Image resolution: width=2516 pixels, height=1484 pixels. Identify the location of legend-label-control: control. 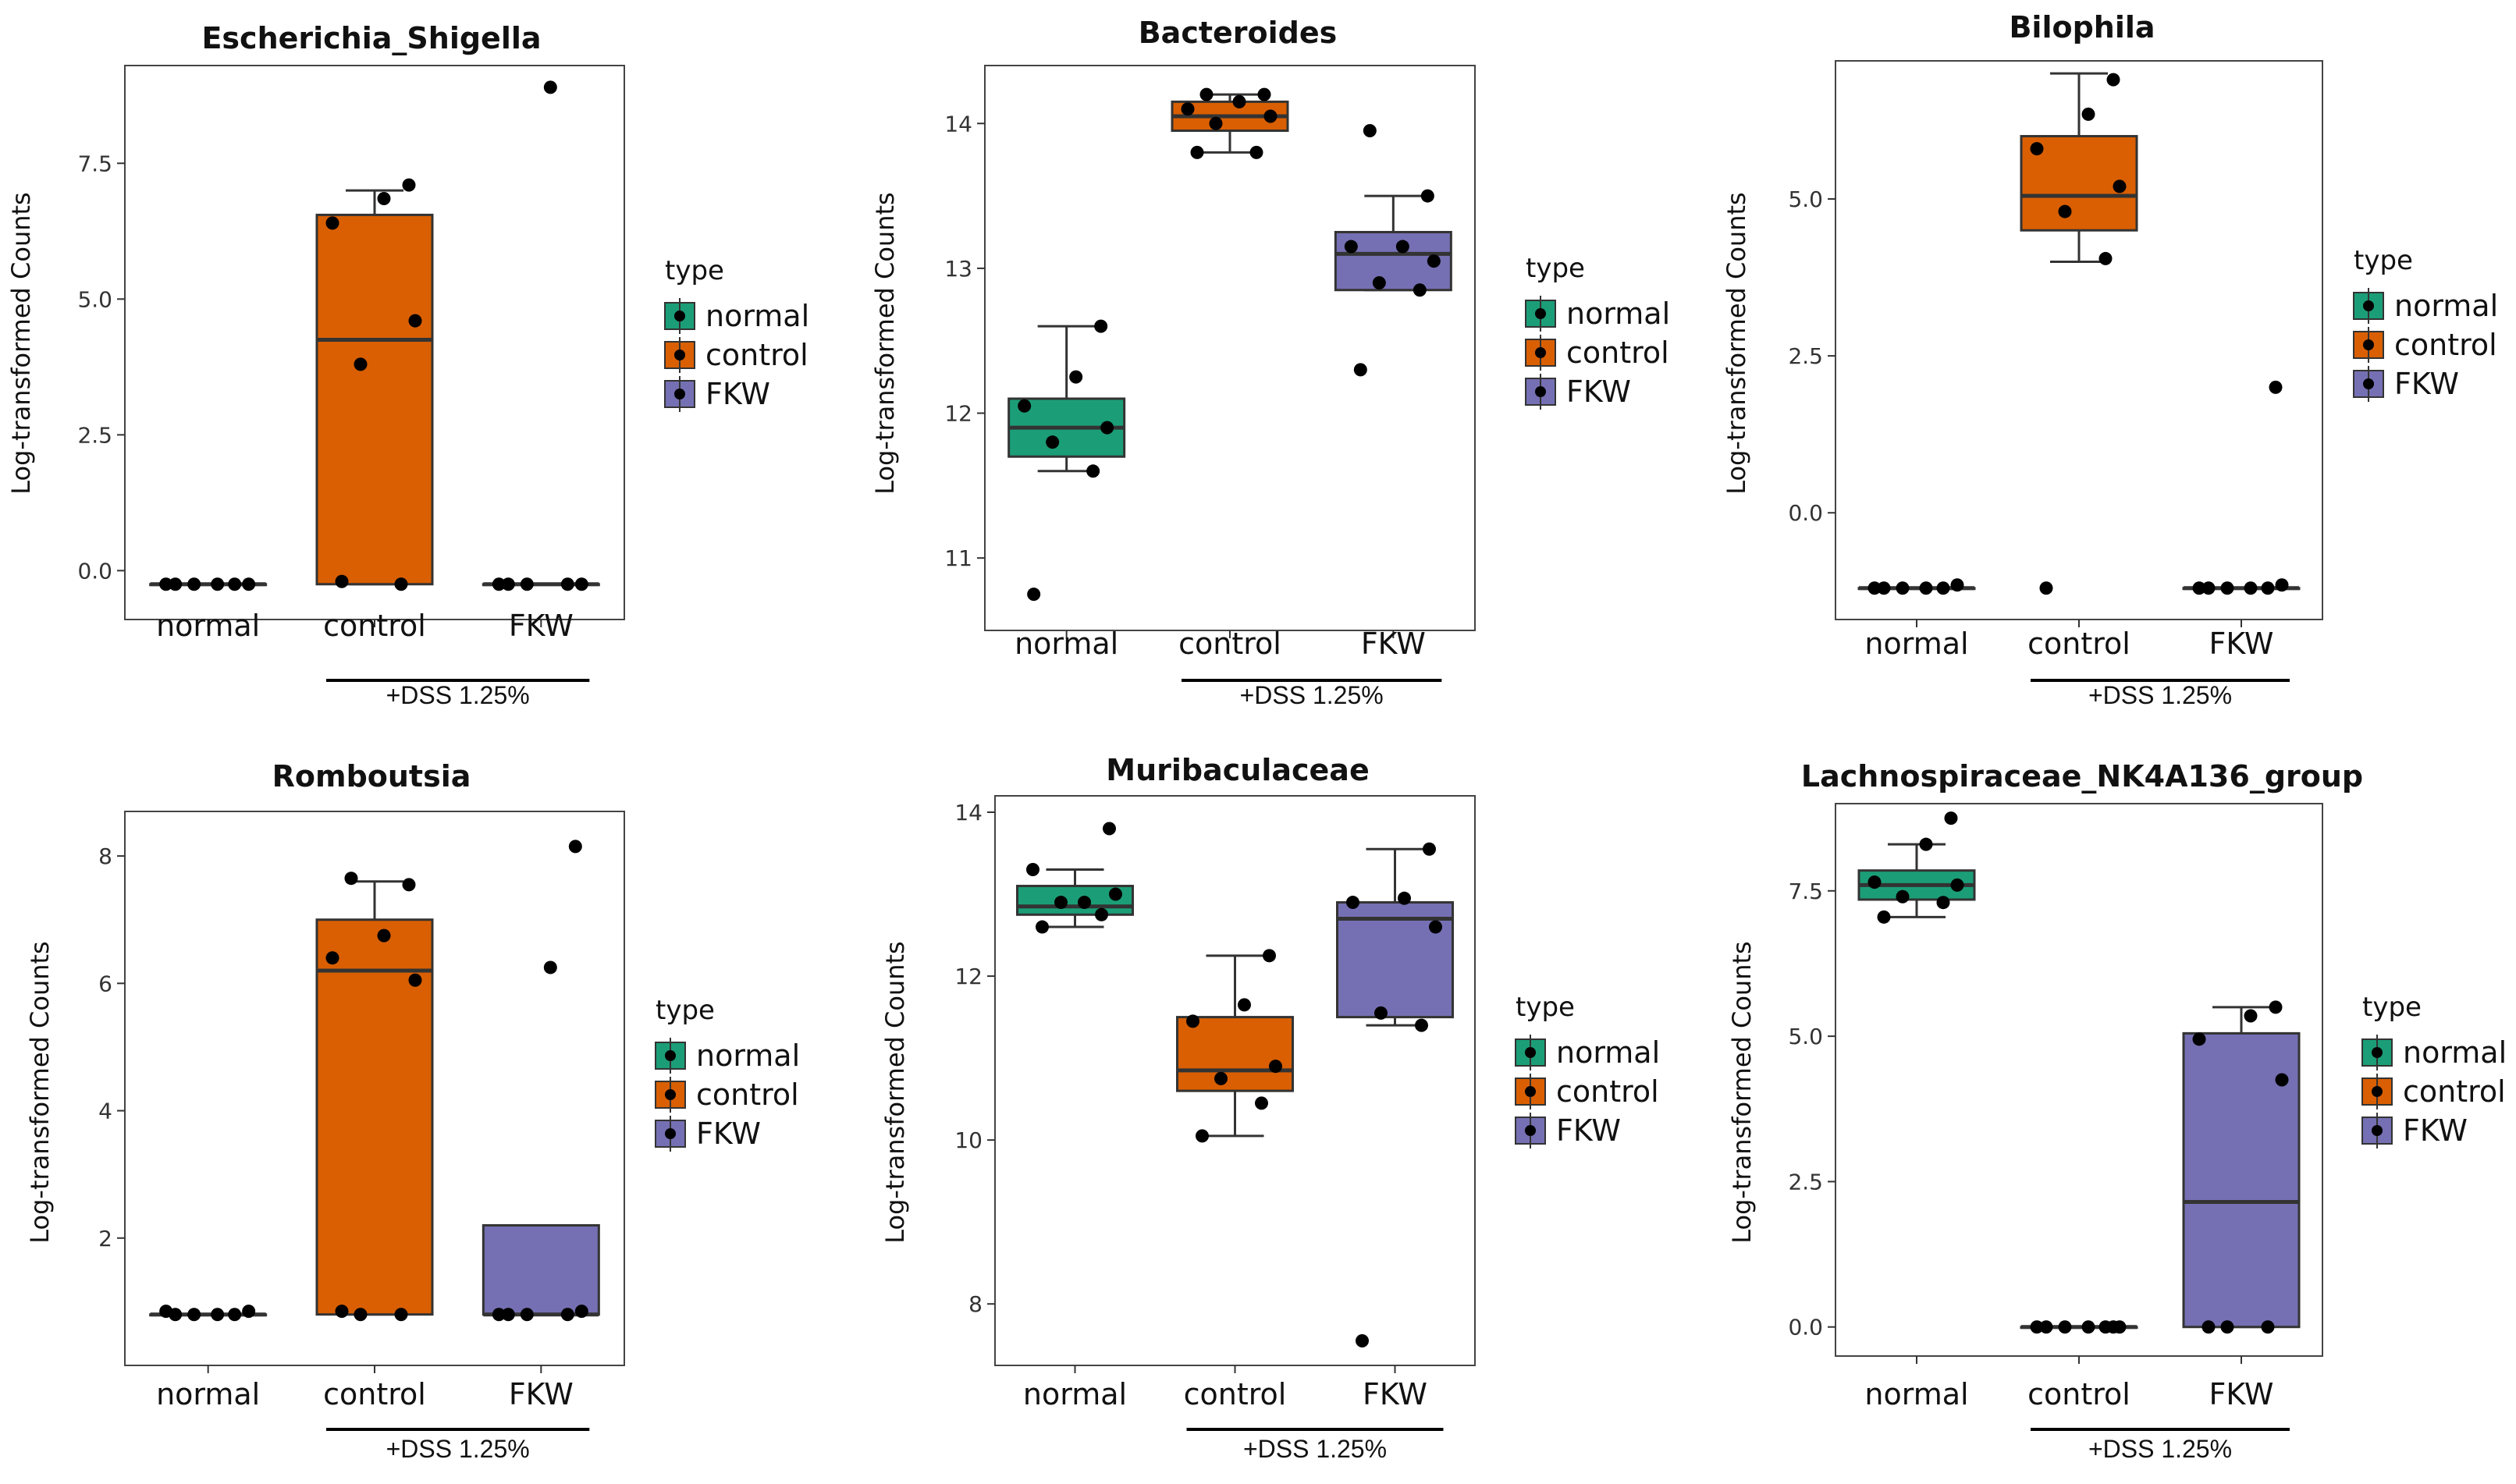
(1607, 1092).